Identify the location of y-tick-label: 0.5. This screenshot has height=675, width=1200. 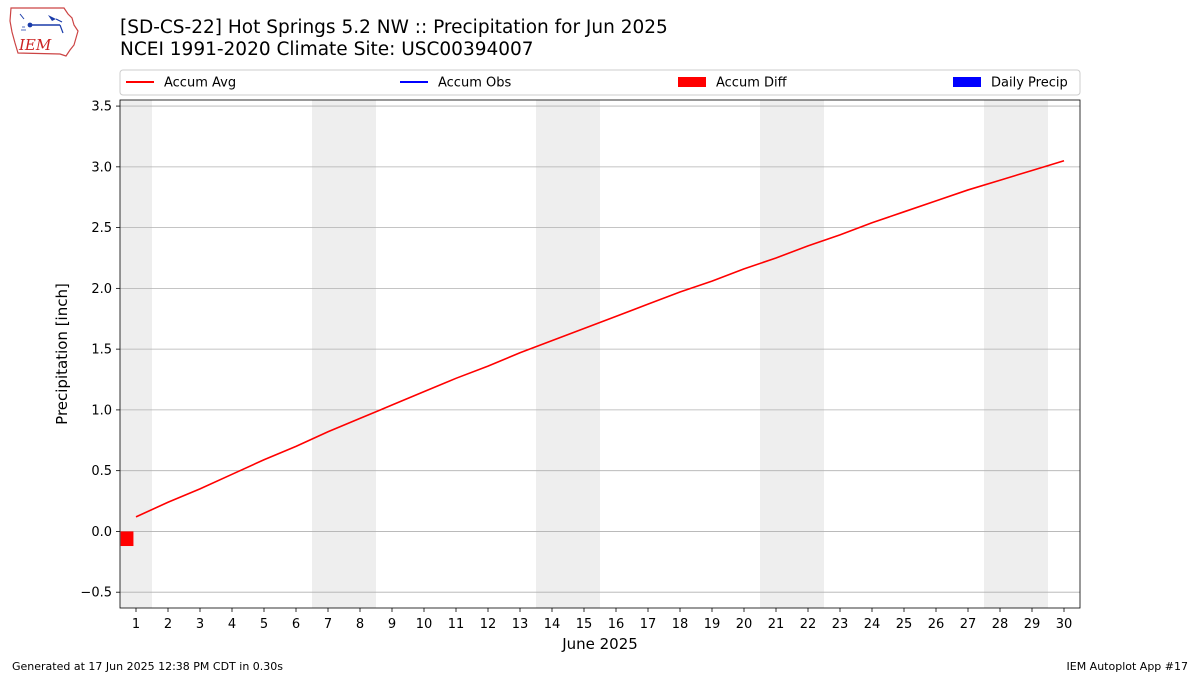
(101, 471).